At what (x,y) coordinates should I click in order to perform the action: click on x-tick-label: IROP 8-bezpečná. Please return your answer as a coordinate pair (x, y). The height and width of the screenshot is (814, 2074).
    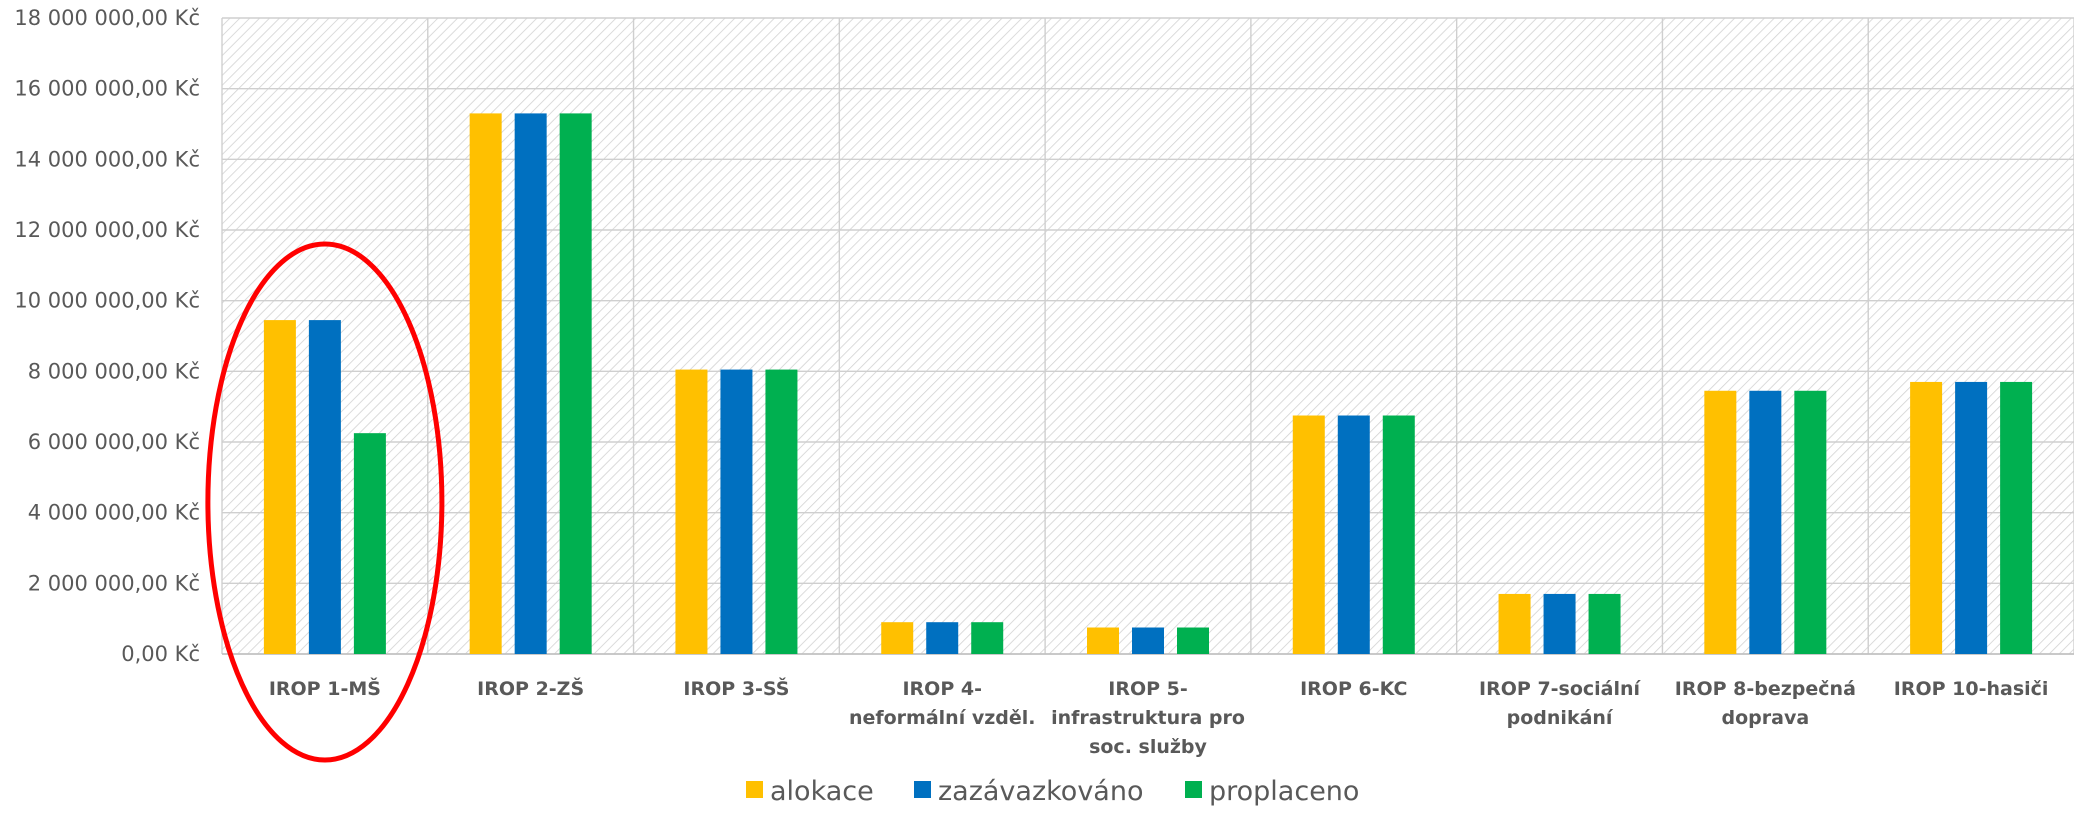
    Looking at the image, I should click on (1765, 689).